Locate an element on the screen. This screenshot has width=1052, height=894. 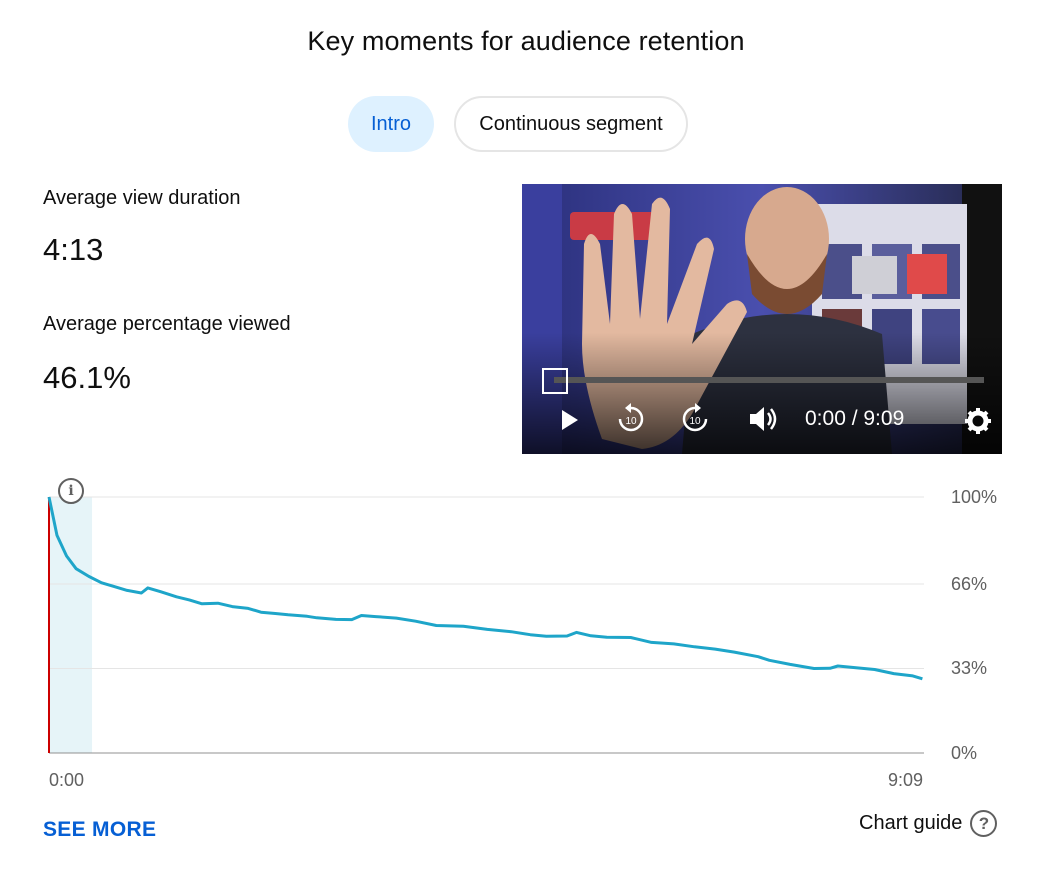
forward-10-icon: 10 is located at coordinates (695, 419).